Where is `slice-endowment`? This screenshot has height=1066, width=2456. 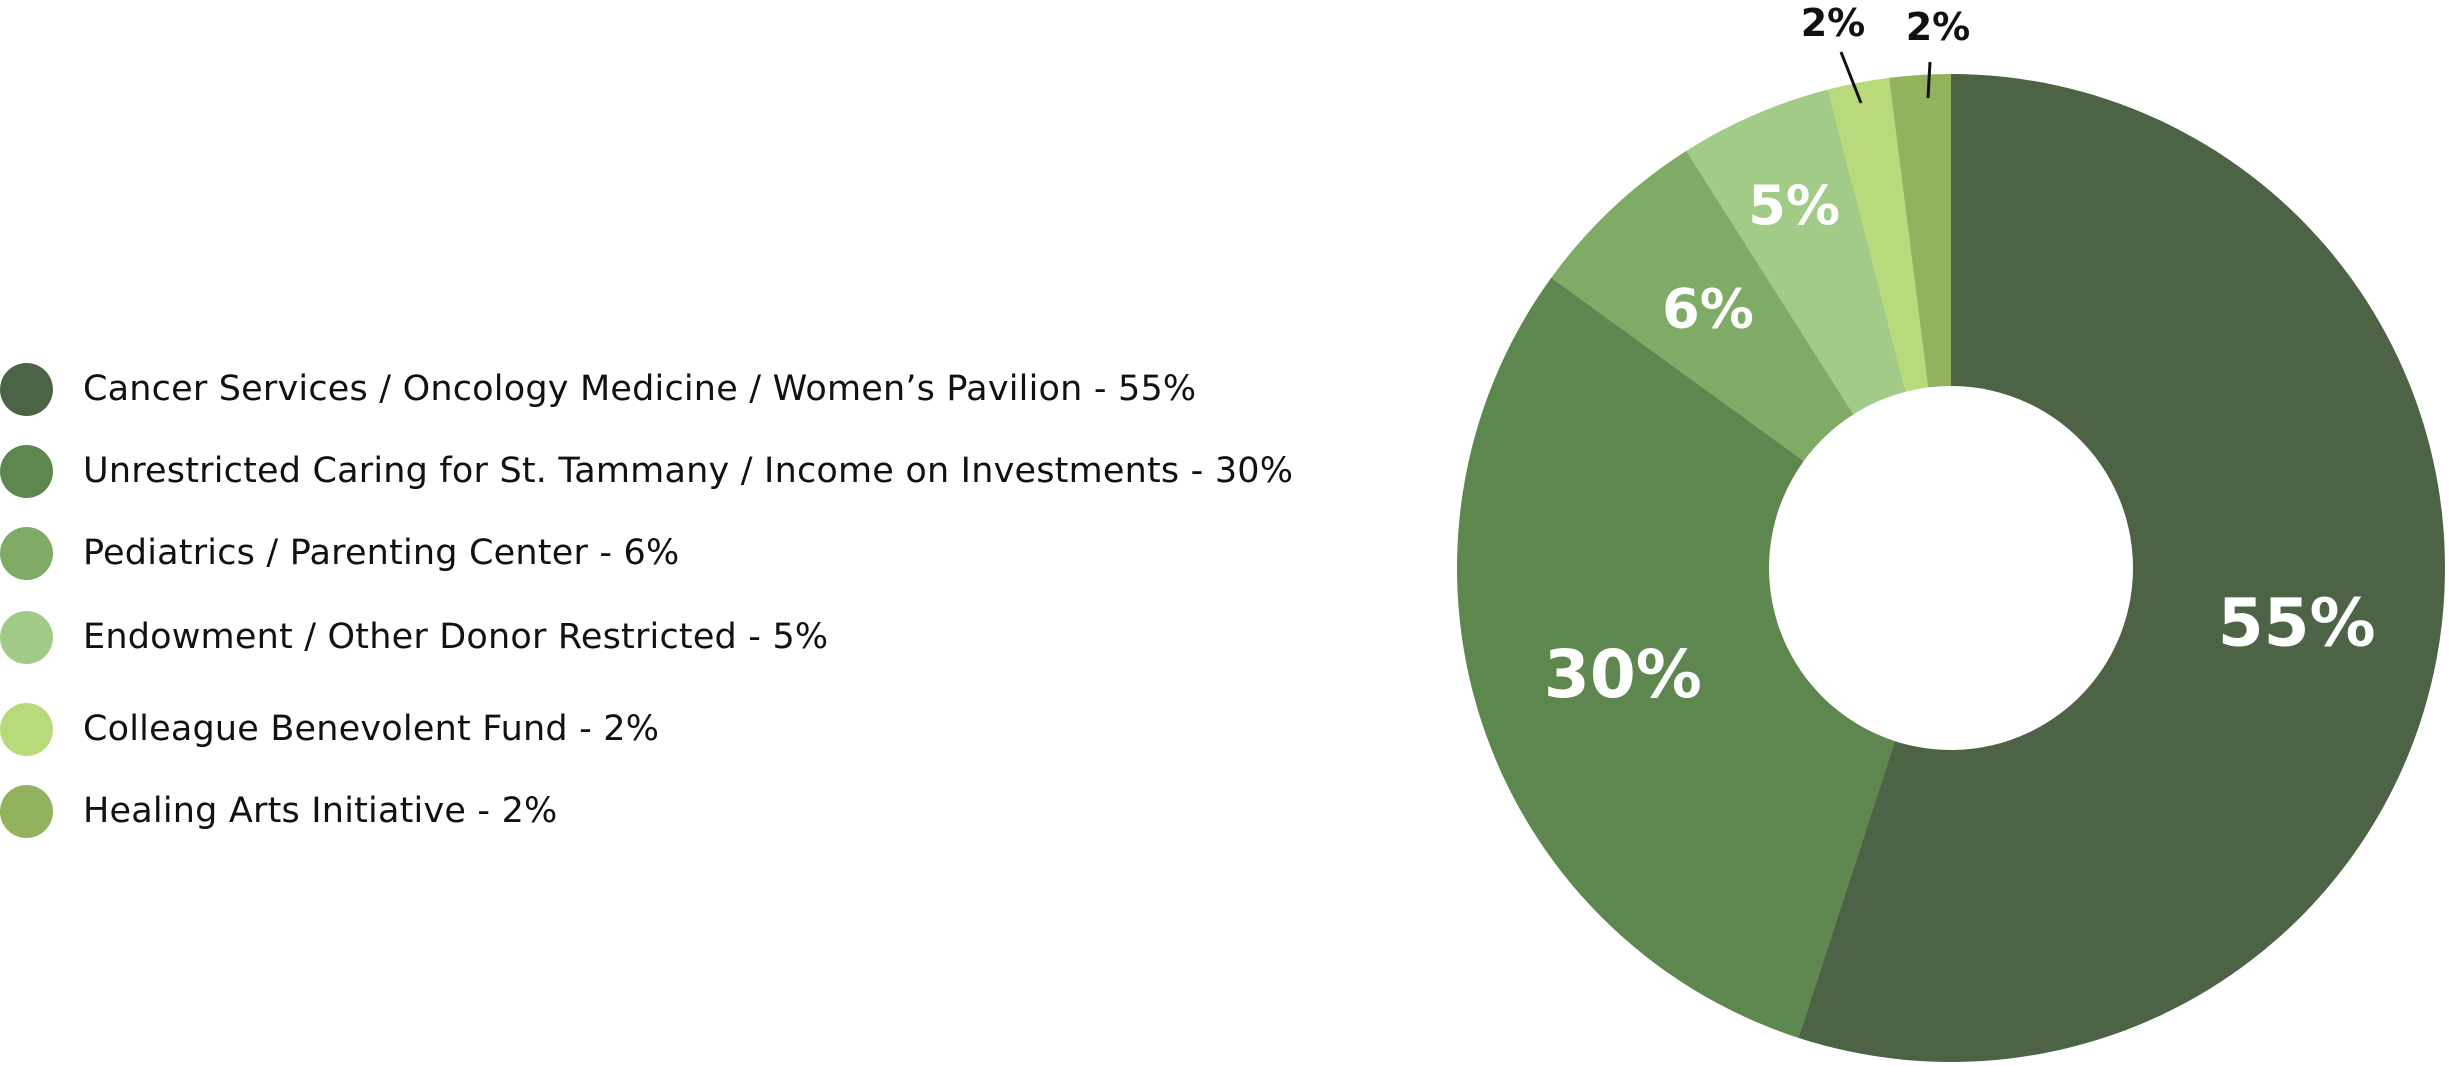
slice-endowment is located at coordinates (1796, 252).